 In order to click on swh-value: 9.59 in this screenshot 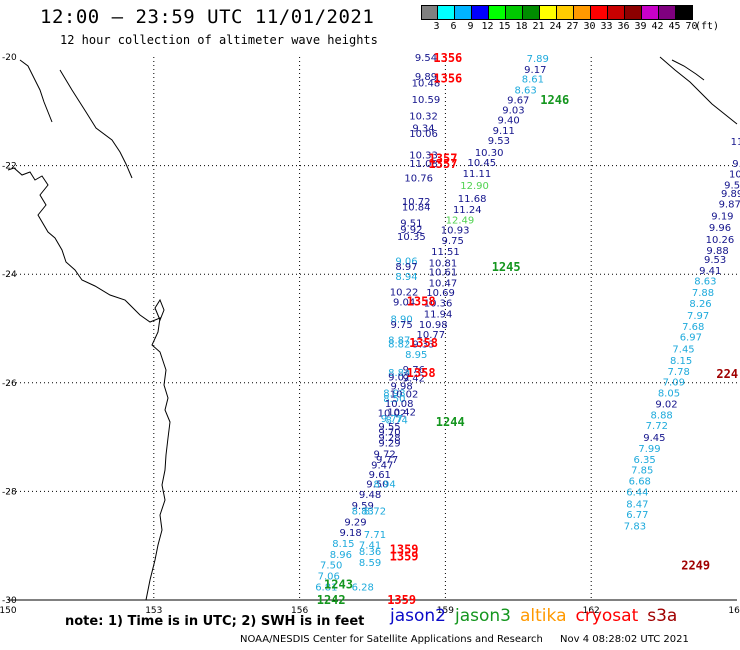, I will do `click(363, 506)`.